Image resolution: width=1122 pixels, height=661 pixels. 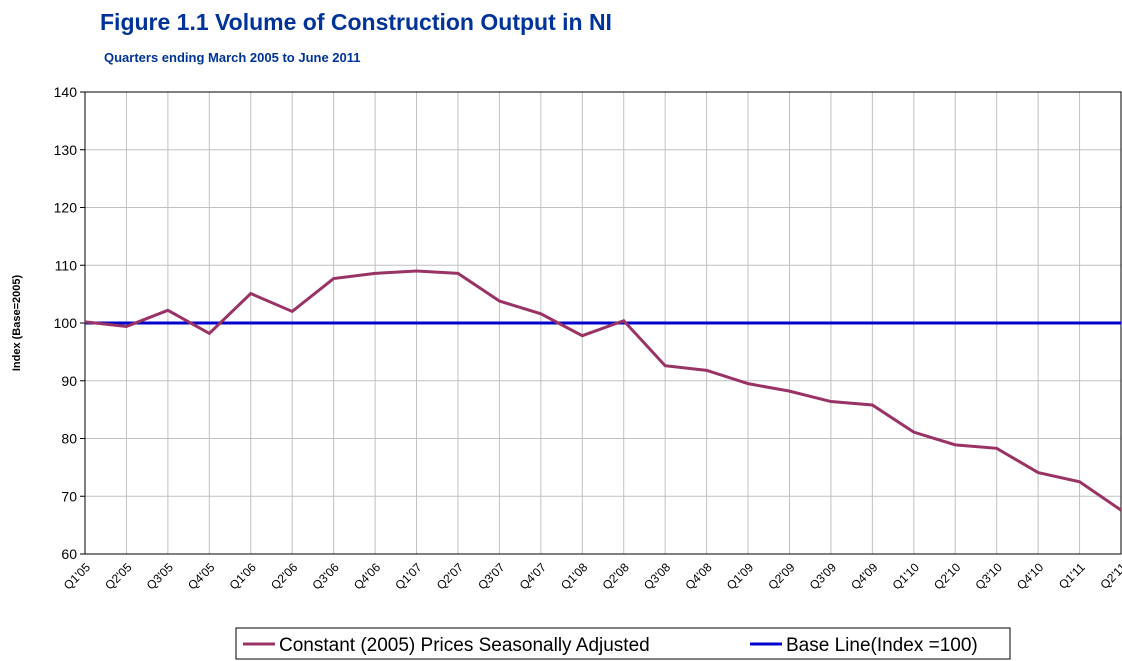 What do you see at coordinates (408, 576) in the screenshot?
I see `x-tick-label: Q1'07` at bounding box center [408, 576].